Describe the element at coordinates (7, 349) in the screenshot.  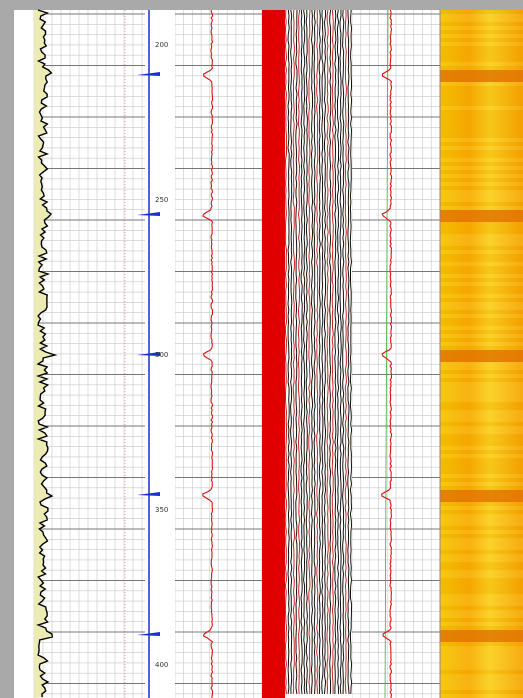
I see `left-border` at that location.